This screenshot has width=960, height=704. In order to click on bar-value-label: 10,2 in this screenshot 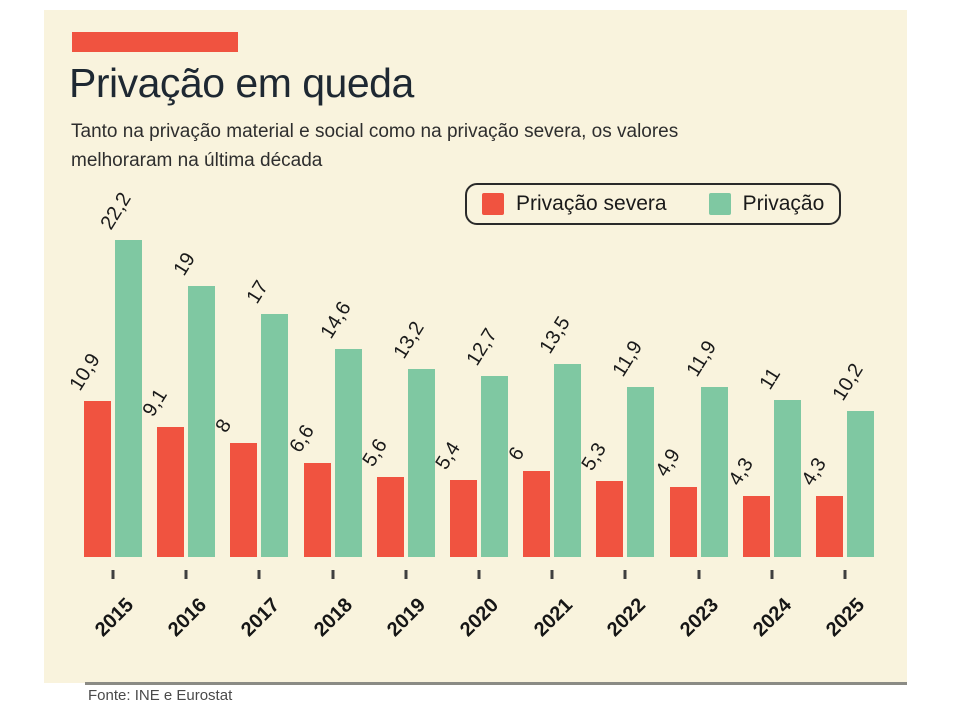, I will do `click(848, 382)`.